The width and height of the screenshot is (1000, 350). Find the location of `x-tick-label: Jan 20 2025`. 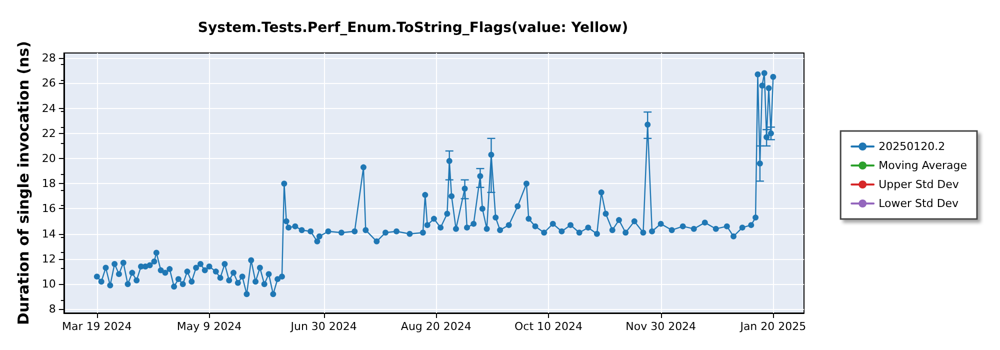

x-tick-label: Jan 20 2025 is located at coordinates (772, 326).